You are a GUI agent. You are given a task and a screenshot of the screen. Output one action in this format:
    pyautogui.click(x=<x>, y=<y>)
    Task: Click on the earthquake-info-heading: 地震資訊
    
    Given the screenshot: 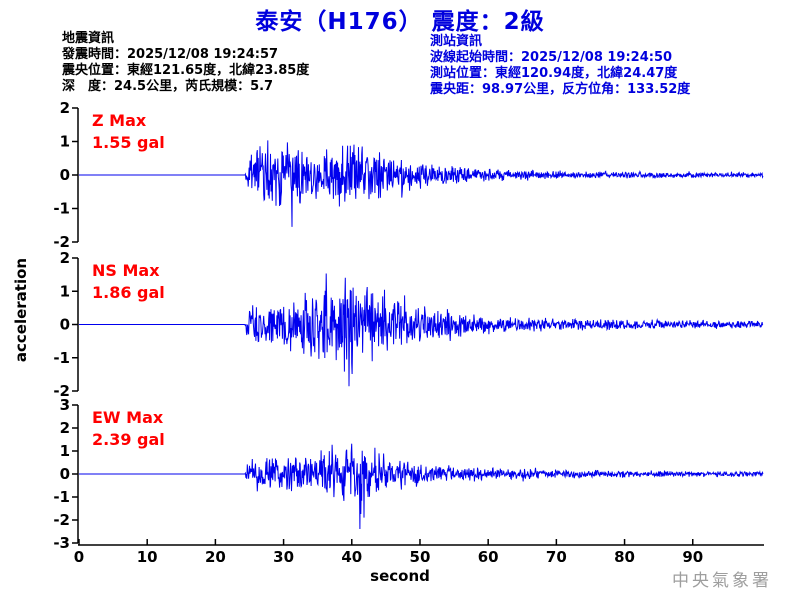 What is the action you would take?
    pyautogui.click(x=88, y=38)
    